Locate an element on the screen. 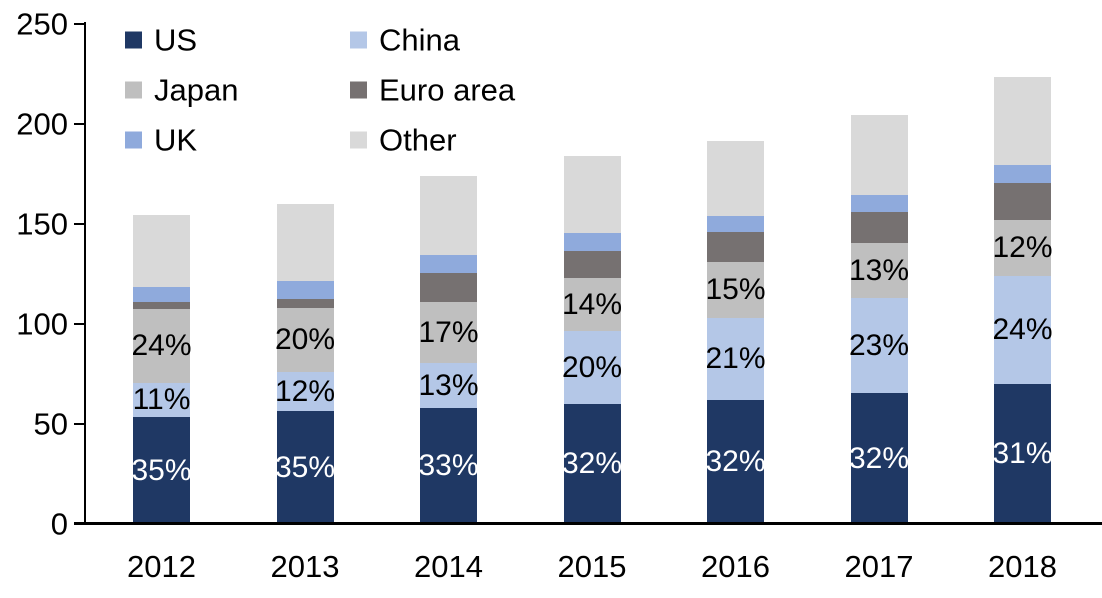 The height and width of the screenshot is (598, 1102). bar-segment-china-2014 is located at coordinates (448, 385).